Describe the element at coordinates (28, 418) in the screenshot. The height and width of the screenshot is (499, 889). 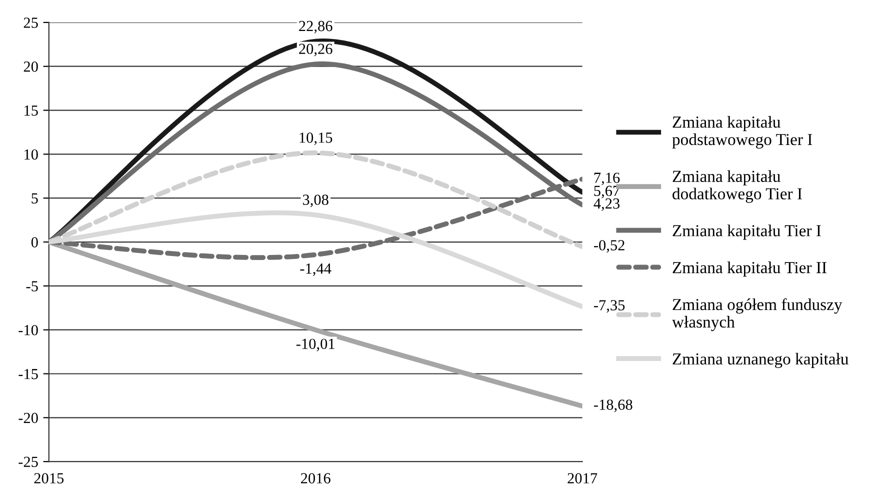
I see `y-tick-label: -20` at that location.